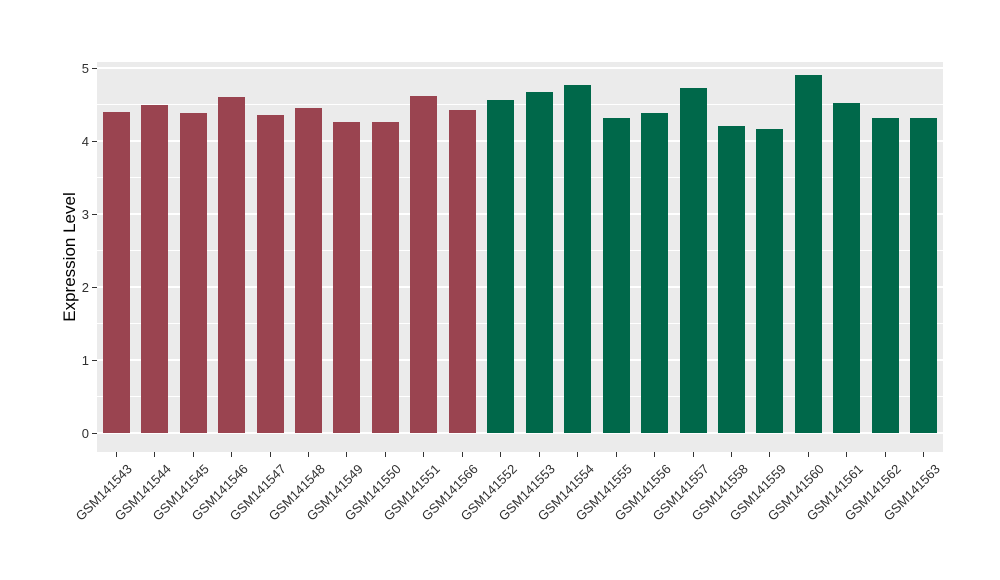 The width and height of the screenshot is (1000, 580). Describe the element at coordinates (193, 272) in the screenshot. I see `bar-GSM141545` at that location.